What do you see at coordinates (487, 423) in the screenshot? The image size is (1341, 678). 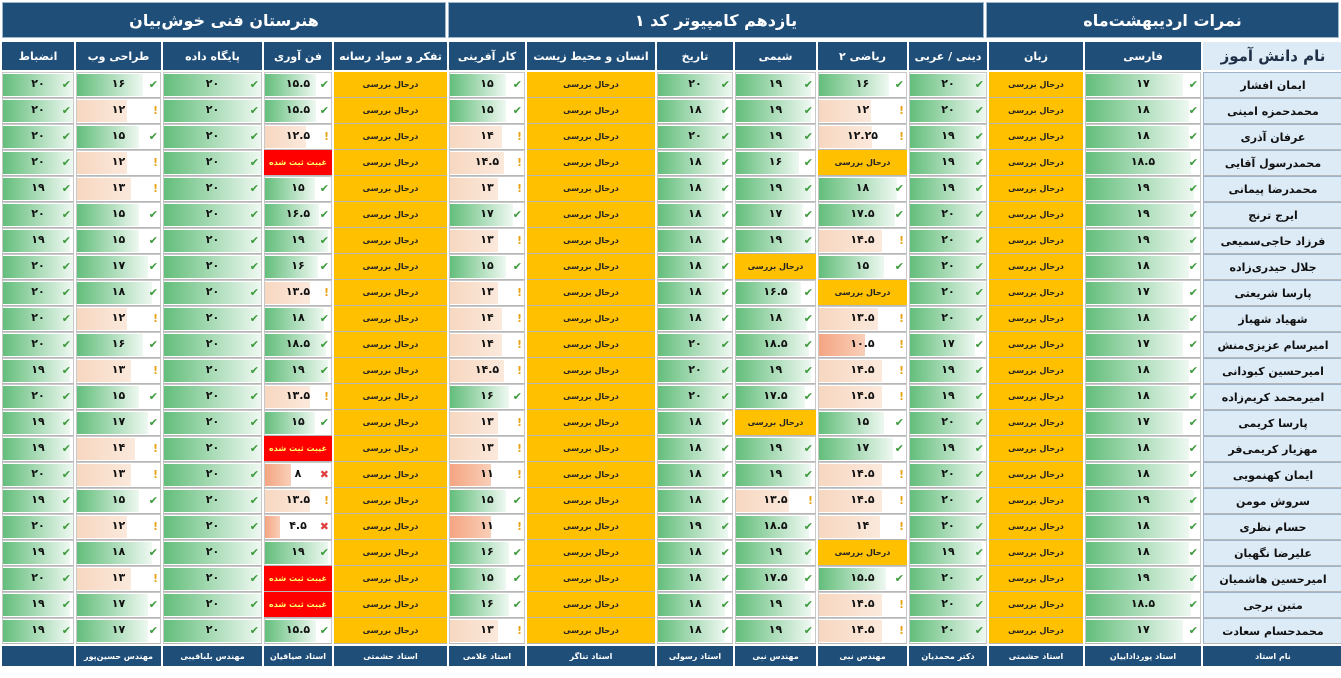 I see `grade-cell: ۱۳!` at bounding box center [487, 423].